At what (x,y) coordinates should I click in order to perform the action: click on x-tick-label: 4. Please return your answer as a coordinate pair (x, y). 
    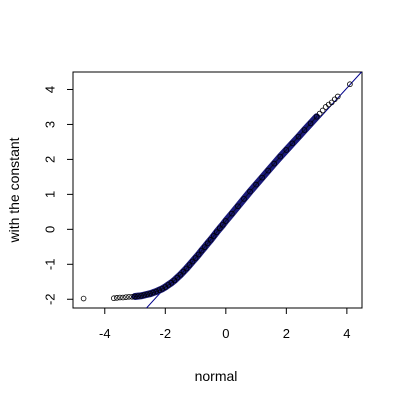
    Looking at the image, I should click on (346, 333).